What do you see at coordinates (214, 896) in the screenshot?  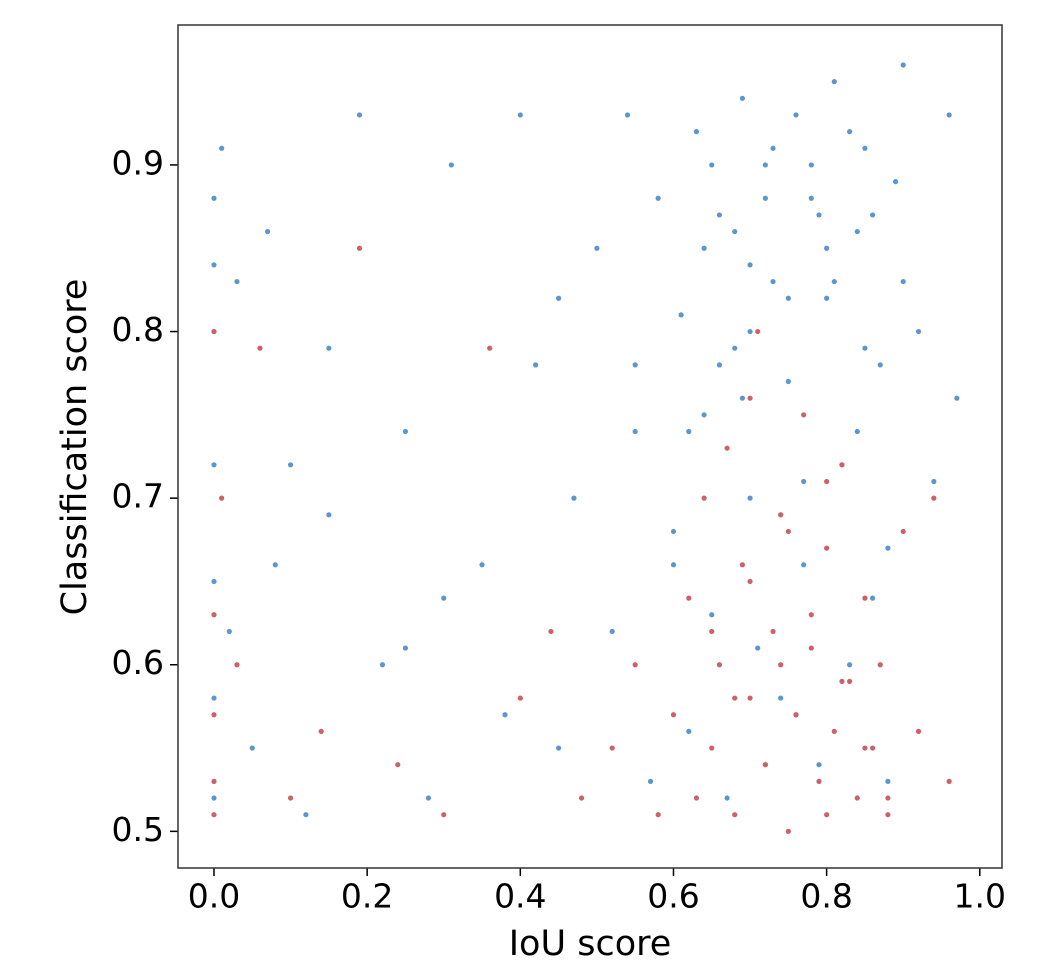 I see `x-tick-label: 0.0` at bounding box center [214, 896].